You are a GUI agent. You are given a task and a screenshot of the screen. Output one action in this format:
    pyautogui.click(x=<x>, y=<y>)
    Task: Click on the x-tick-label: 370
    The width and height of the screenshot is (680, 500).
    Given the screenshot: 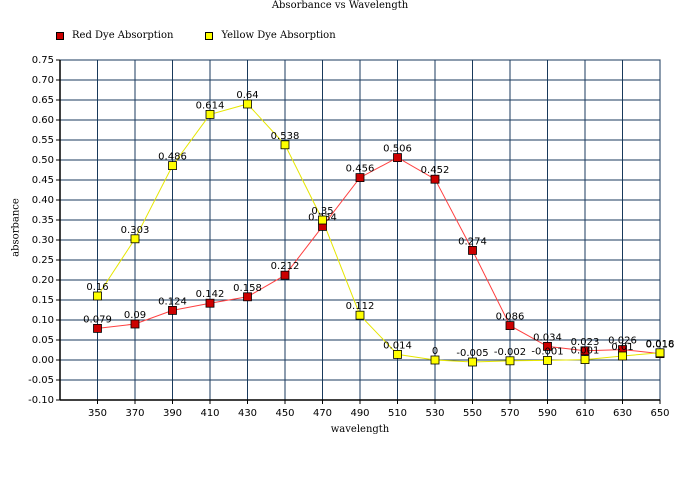 What is the action you would take?
    pyautogui.click(x=134, y=413)
    